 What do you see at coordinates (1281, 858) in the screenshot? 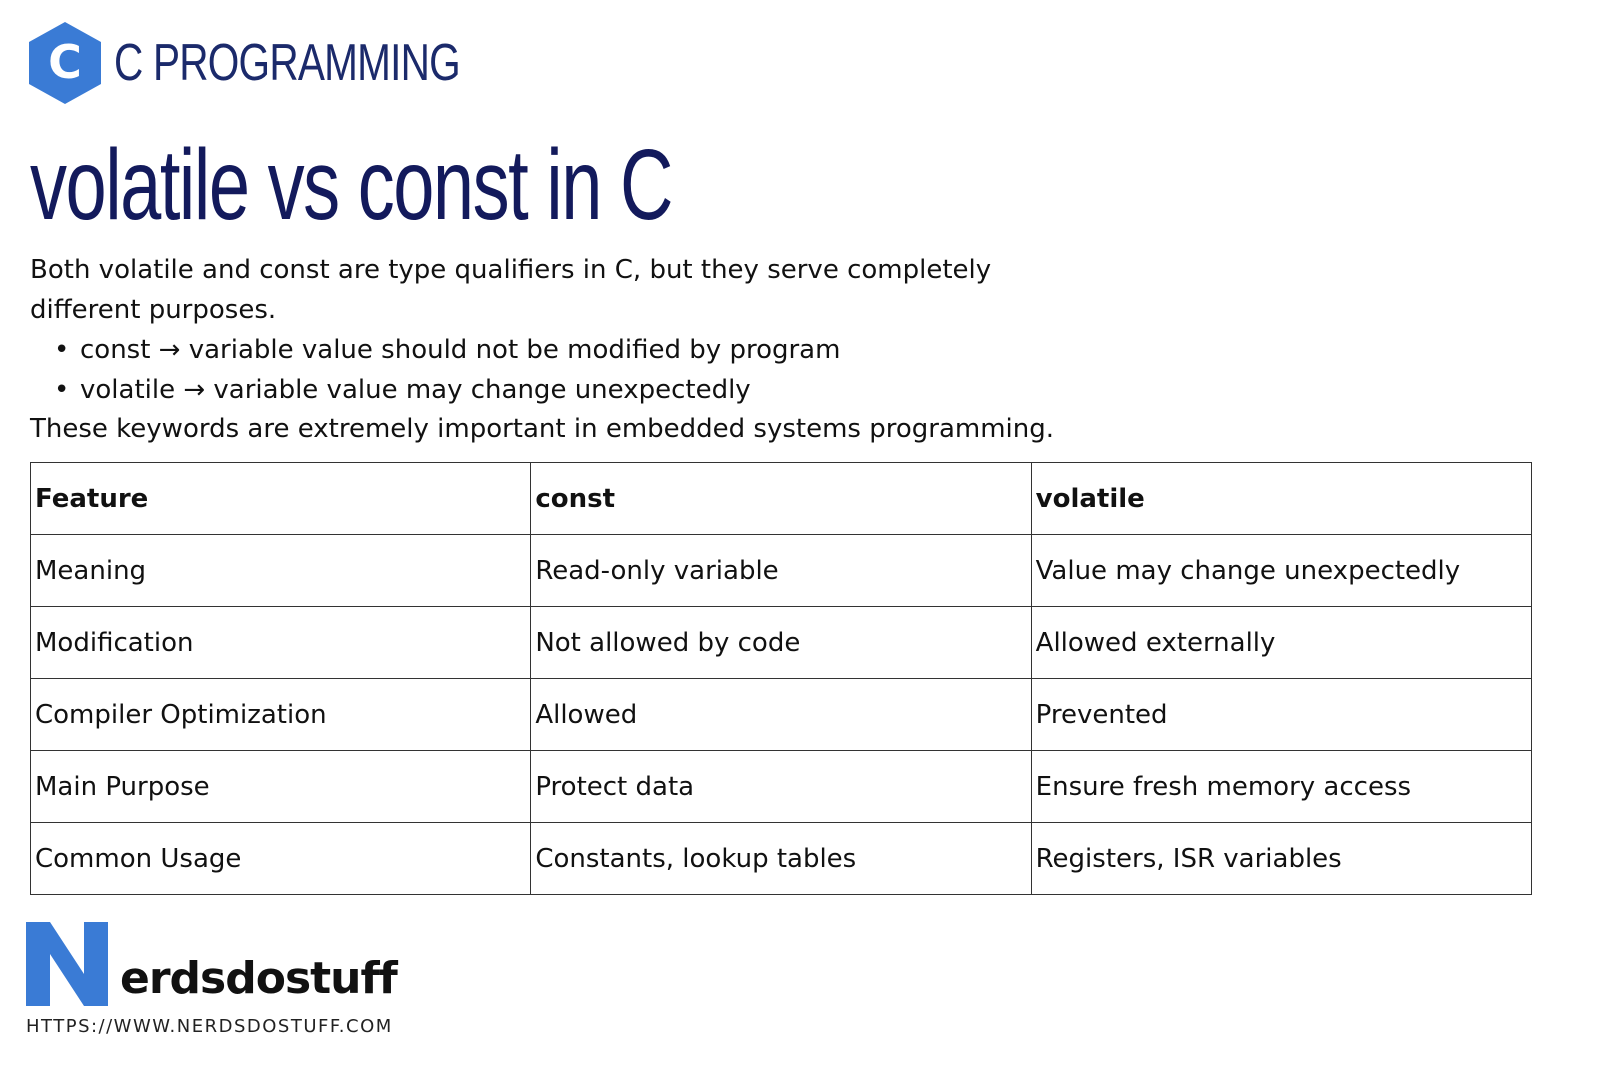
I see `table-cell: Registers, ISR variables` at bounding box center [1281, 858].